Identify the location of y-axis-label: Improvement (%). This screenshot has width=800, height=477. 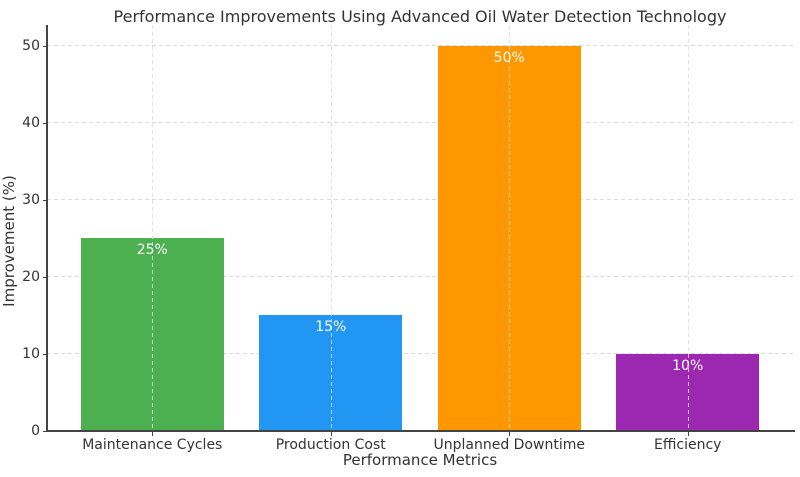
(9, 241).